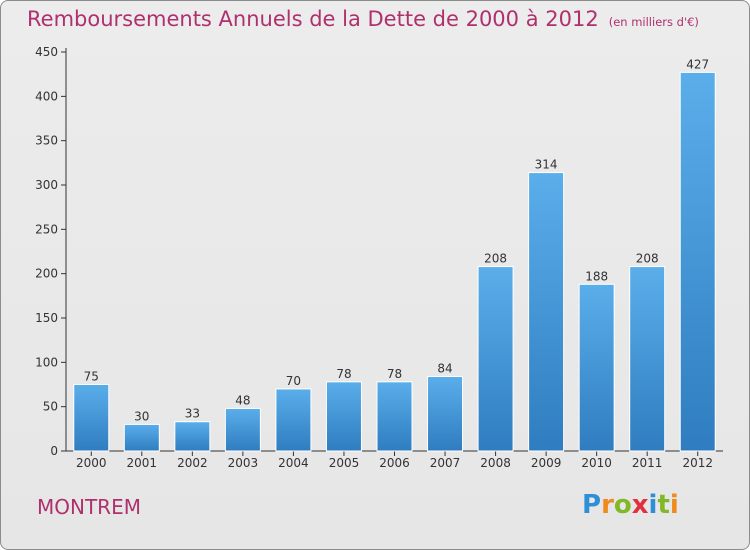 This screenshot has height=550, width=750. Describe the element at coordinates (546, 463) in the screenshot. I see `x-tick-label: 2009` at that location.